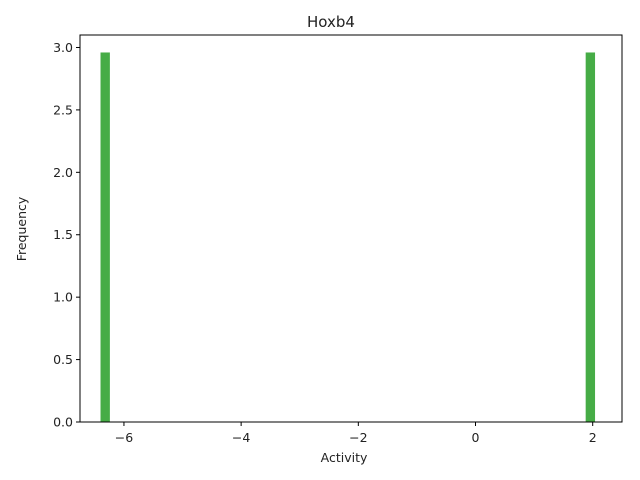 The width and height of the screenshot is (640, 480). Describe the element at coordinates (241, 437) in the screenshot. I see `x-tick-label: −4` at that location.